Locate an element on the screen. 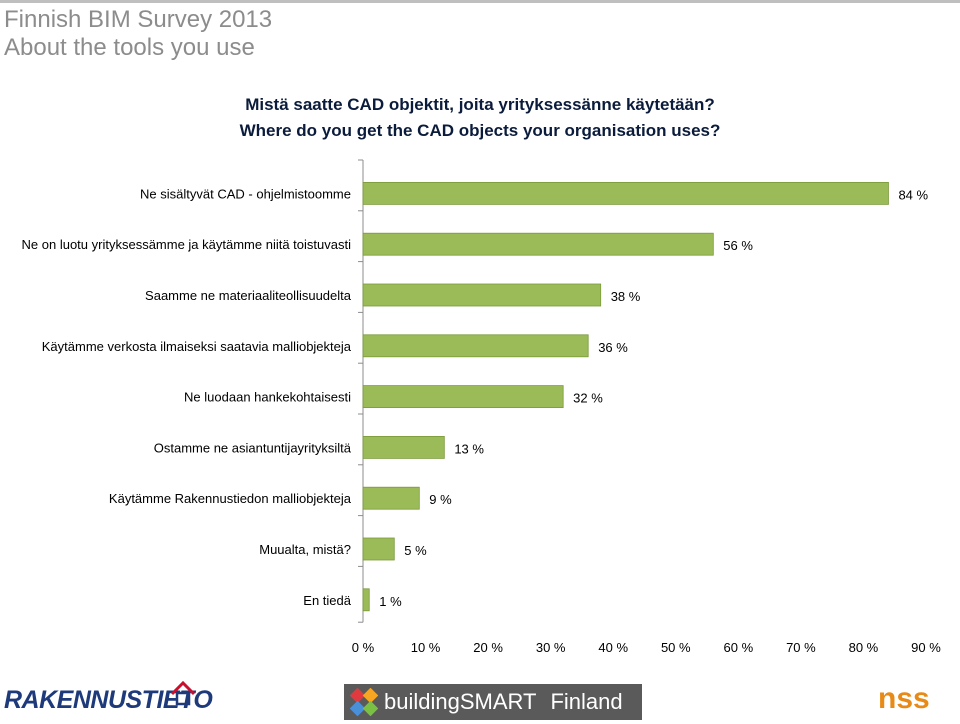 Image resolution: width=960 pixels, height=724 pixels. house-roof-icon is located at coordinates (183, 693).